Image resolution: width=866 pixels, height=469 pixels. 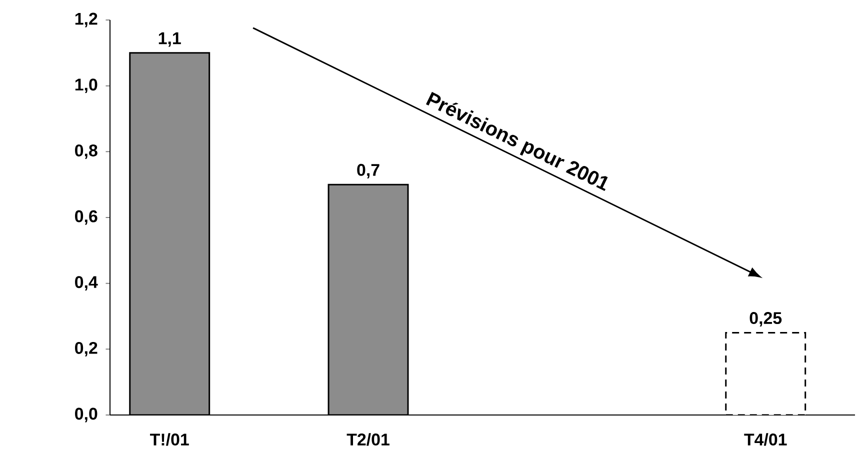 What do you see at coordinates (86, 151) in the screenshot?
I see `y-tick-label: 0,8` at bounding box center [86, 151].